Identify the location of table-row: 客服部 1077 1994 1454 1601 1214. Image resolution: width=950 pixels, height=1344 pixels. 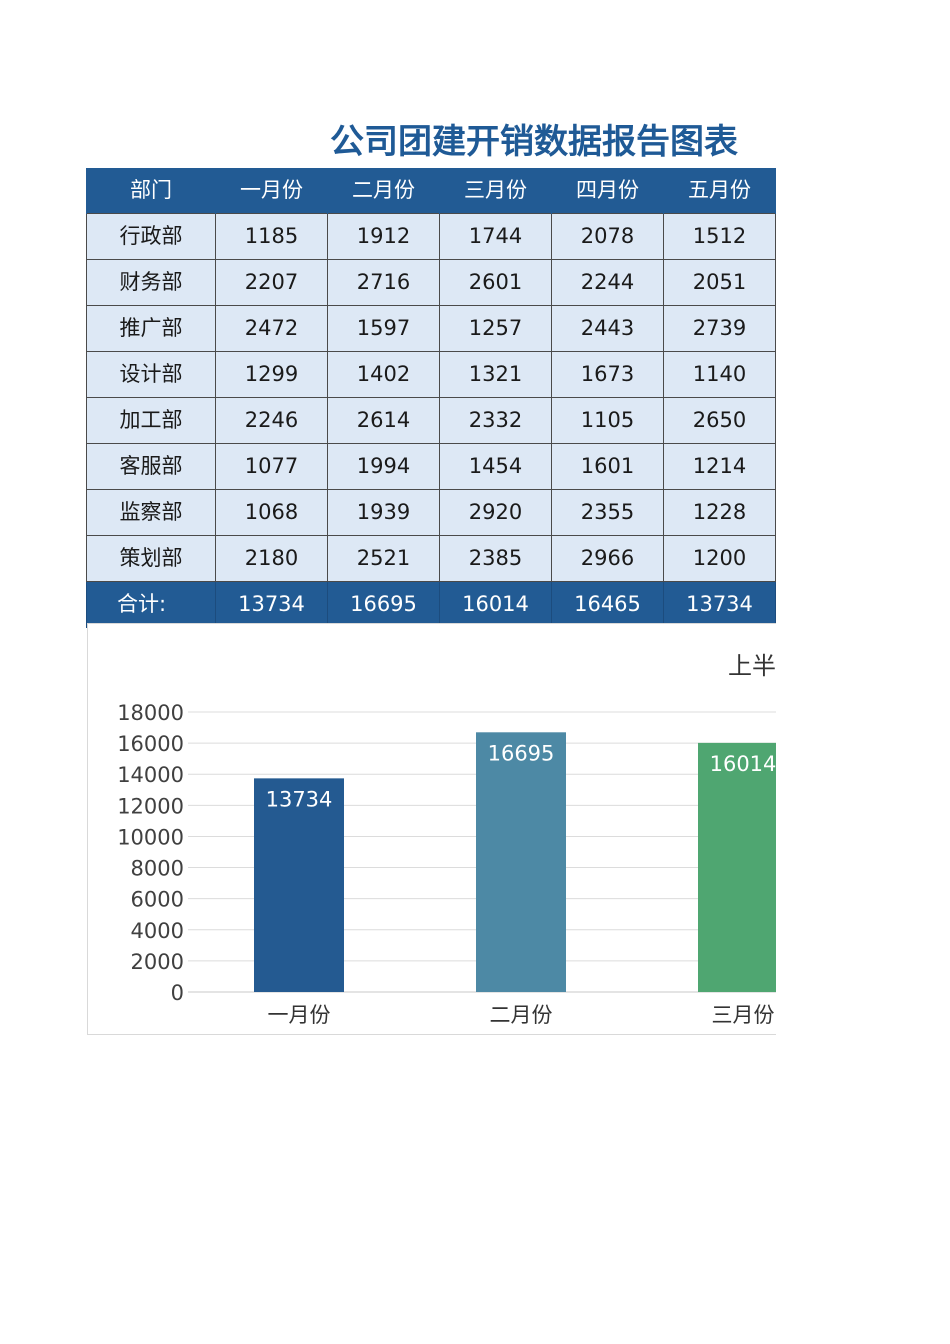
(431, 466).